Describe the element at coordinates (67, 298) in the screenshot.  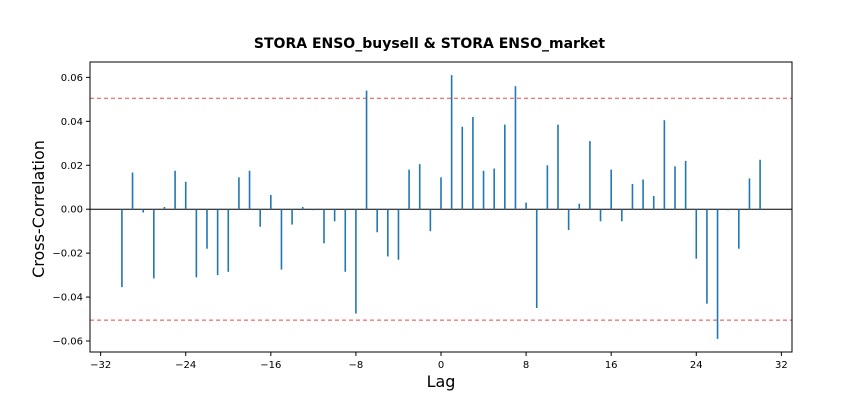
I see `y-tick-label: −0.04` at that location.